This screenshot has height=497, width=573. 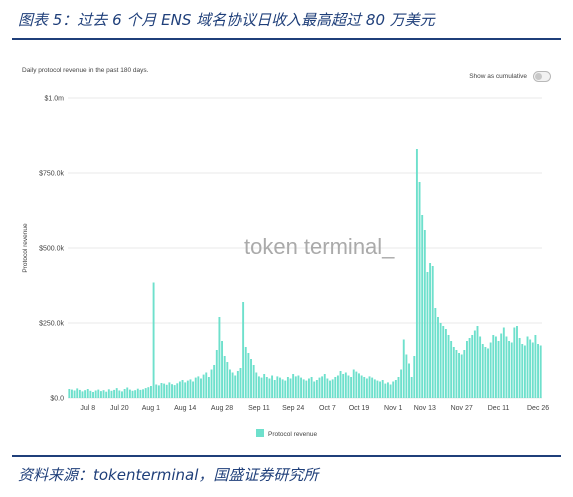 What do you see at coordinates (25, 248) in the screenshot?
I see `y-axis-label: Protocol revenue` at bounding box center [25, 248].